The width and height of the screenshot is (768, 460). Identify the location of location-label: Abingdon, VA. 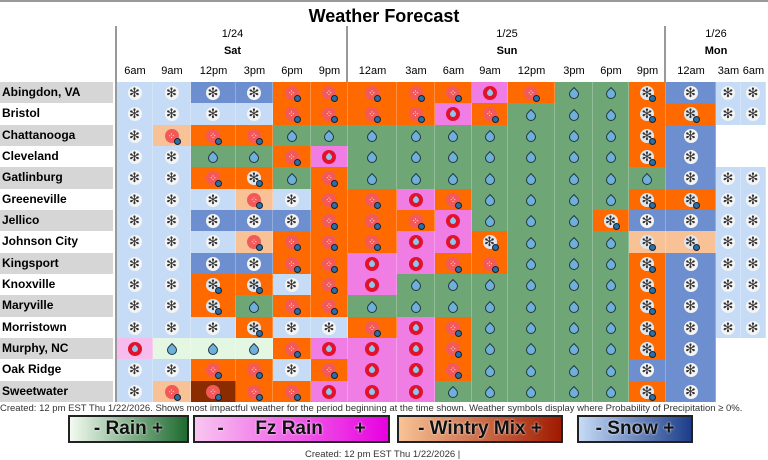
(56, 93).